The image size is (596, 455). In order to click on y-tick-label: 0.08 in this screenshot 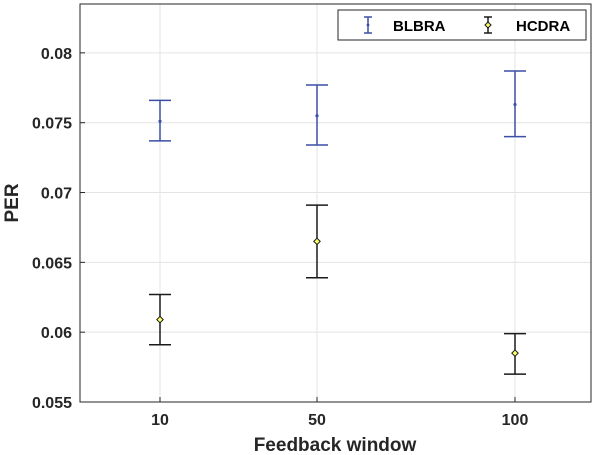, I will do `click(56, 54)`.